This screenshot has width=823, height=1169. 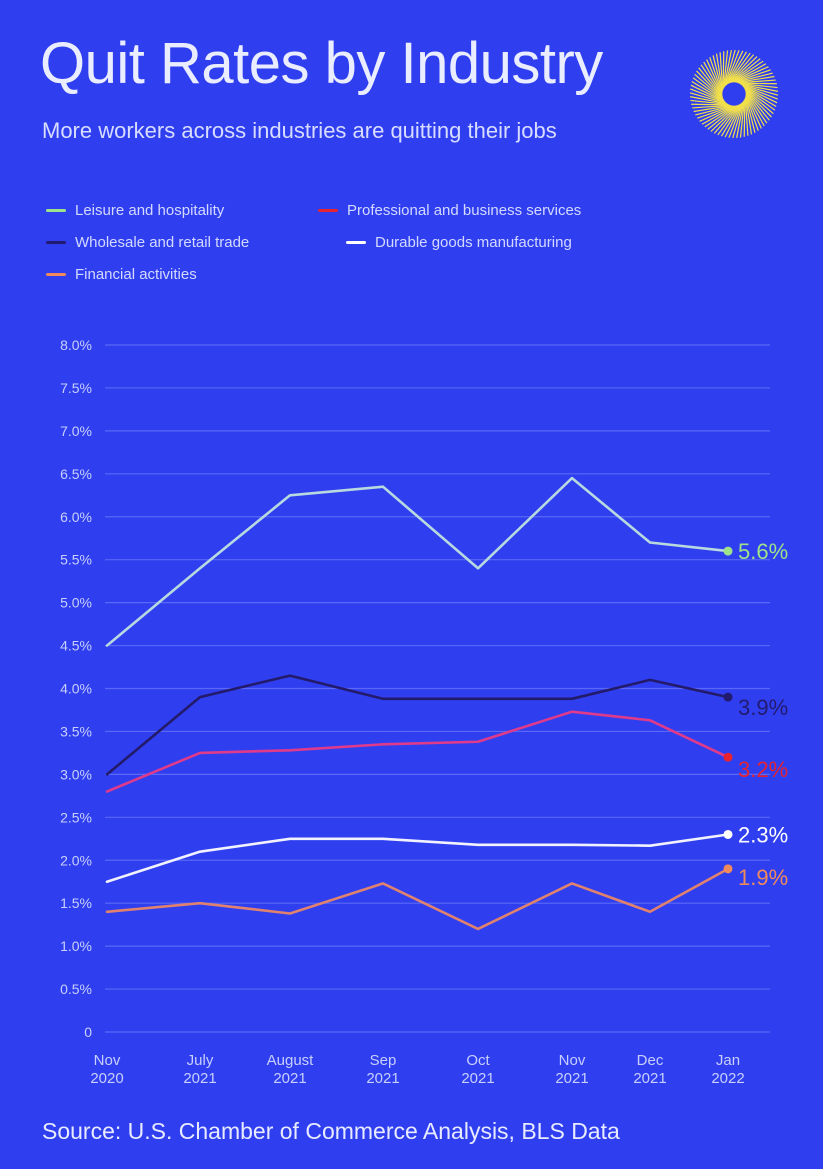 I want to click on legend-item-durable: Durable goods manufacturing, so click(x=459, y=242).